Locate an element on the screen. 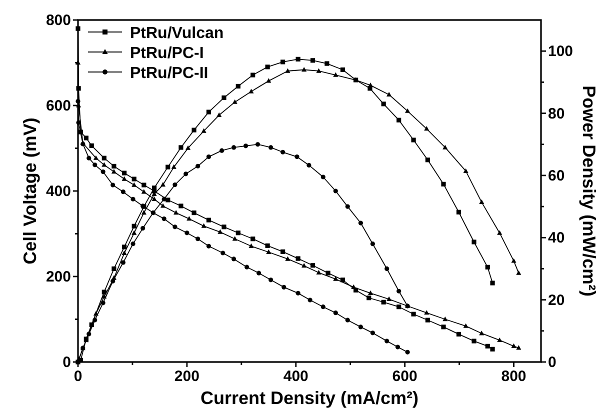 The height and width of the screenshot is (417, 607). y2-axis-title: Power Density (mW/cm²) is located at coordinates (589, 191).